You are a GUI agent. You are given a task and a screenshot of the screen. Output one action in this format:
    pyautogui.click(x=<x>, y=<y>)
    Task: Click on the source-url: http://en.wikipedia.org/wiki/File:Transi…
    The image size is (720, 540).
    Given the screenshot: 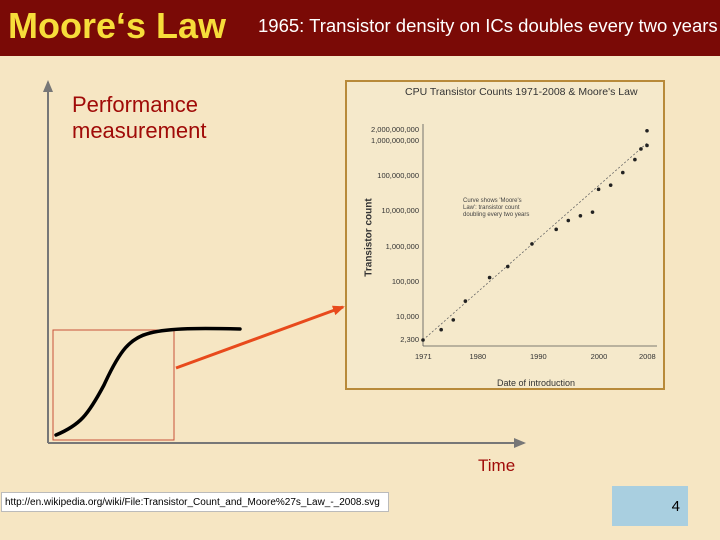 What is the action you would take?
    pyautogui.click(x=195, y=502)
    